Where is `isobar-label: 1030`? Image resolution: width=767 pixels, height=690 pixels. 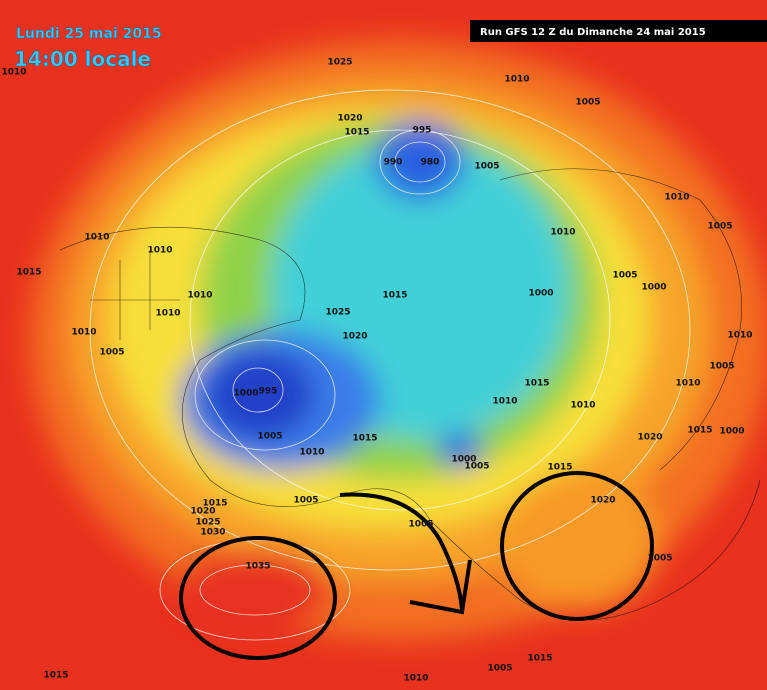
isobar-label: 1030 is located at coordinates (212, 533).